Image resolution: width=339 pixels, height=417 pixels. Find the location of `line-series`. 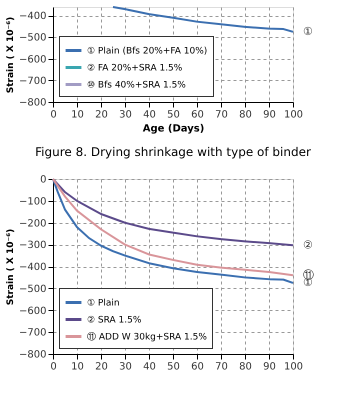

line-series is located at coordinates (203, 19).